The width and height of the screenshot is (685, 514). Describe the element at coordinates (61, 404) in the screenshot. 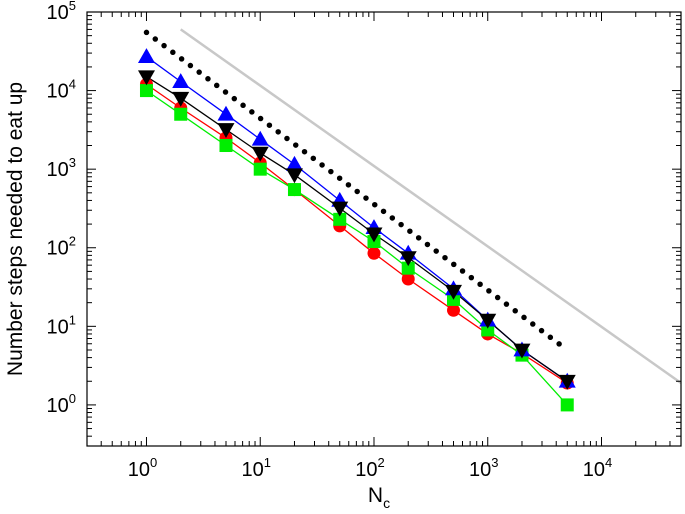

I see `y-tick-label-0: 10⁰` at that location.